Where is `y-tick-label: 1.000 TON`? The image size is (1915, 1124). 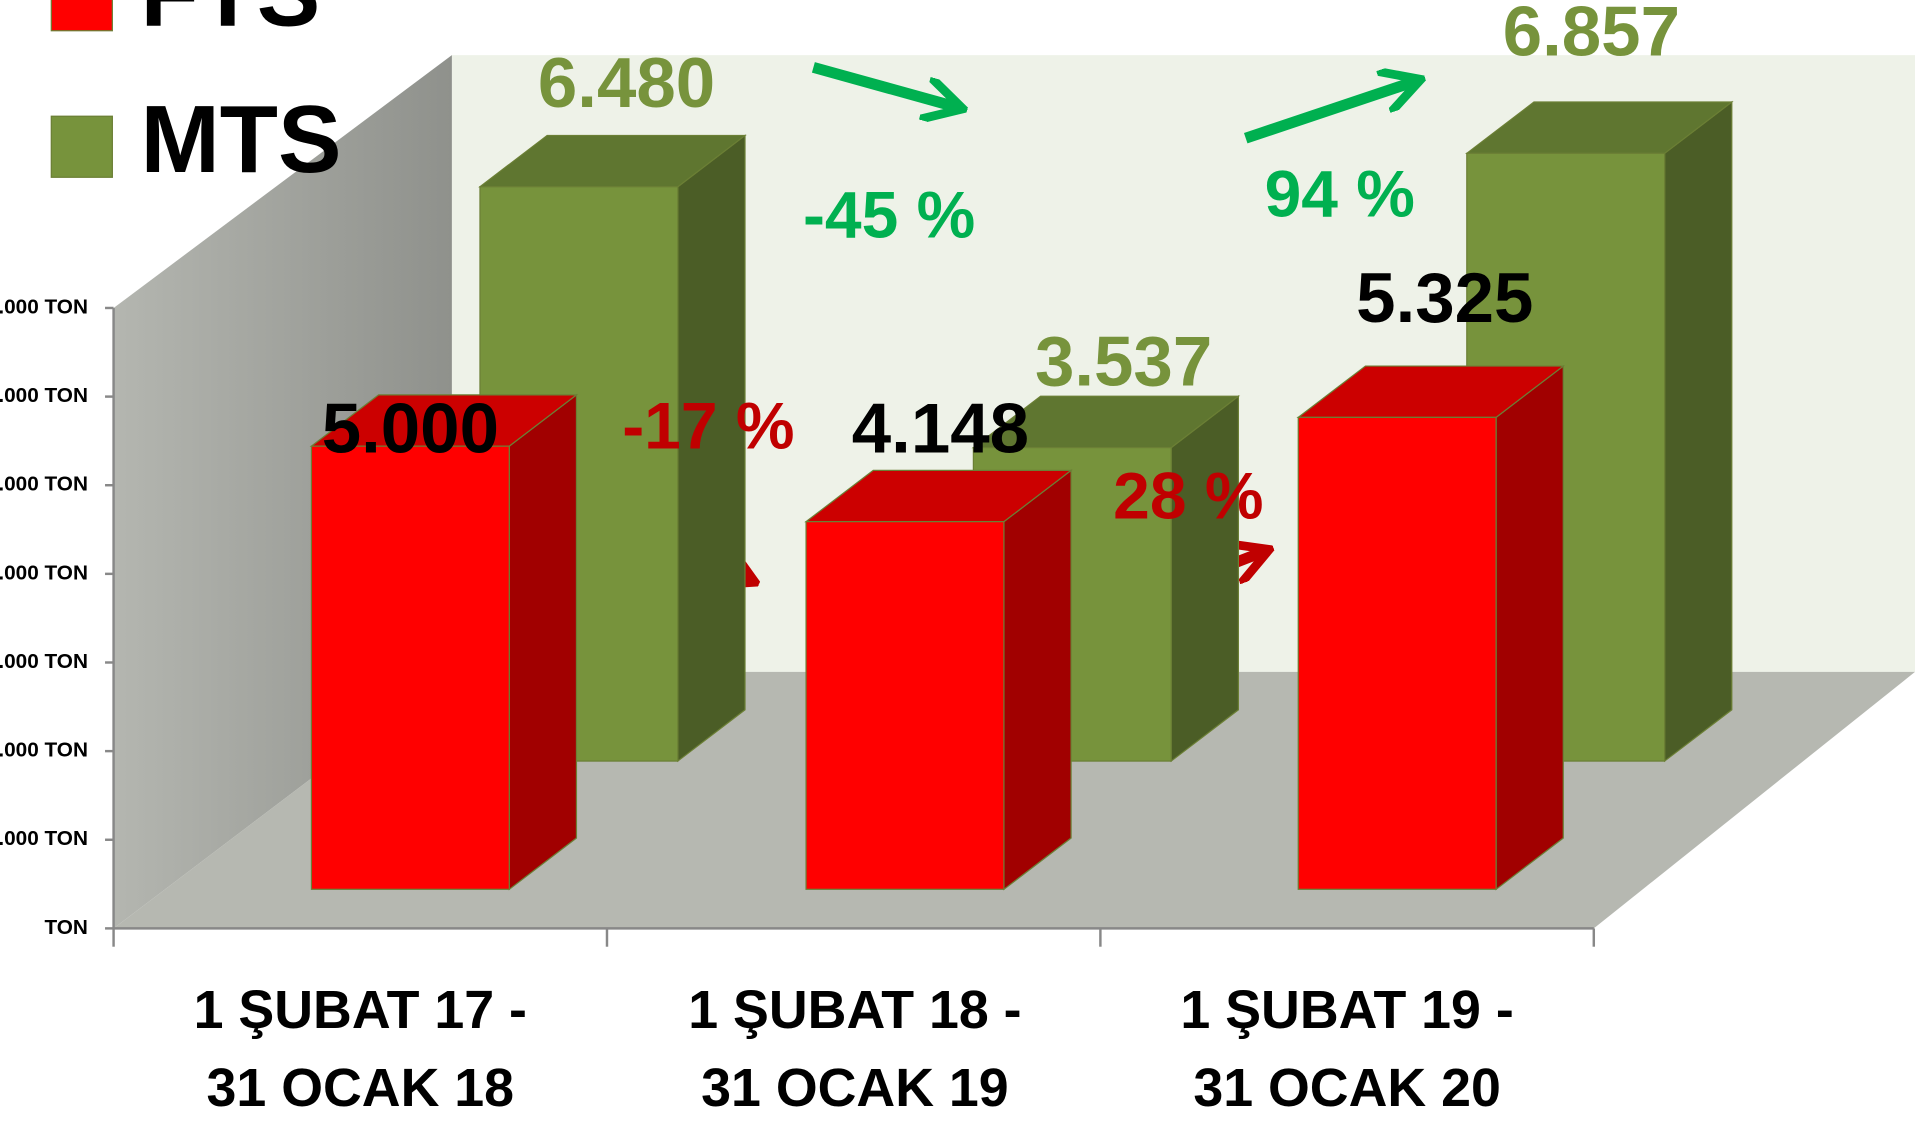 y-tick-label: 1.000 TON is located at coordinates (44, 838).